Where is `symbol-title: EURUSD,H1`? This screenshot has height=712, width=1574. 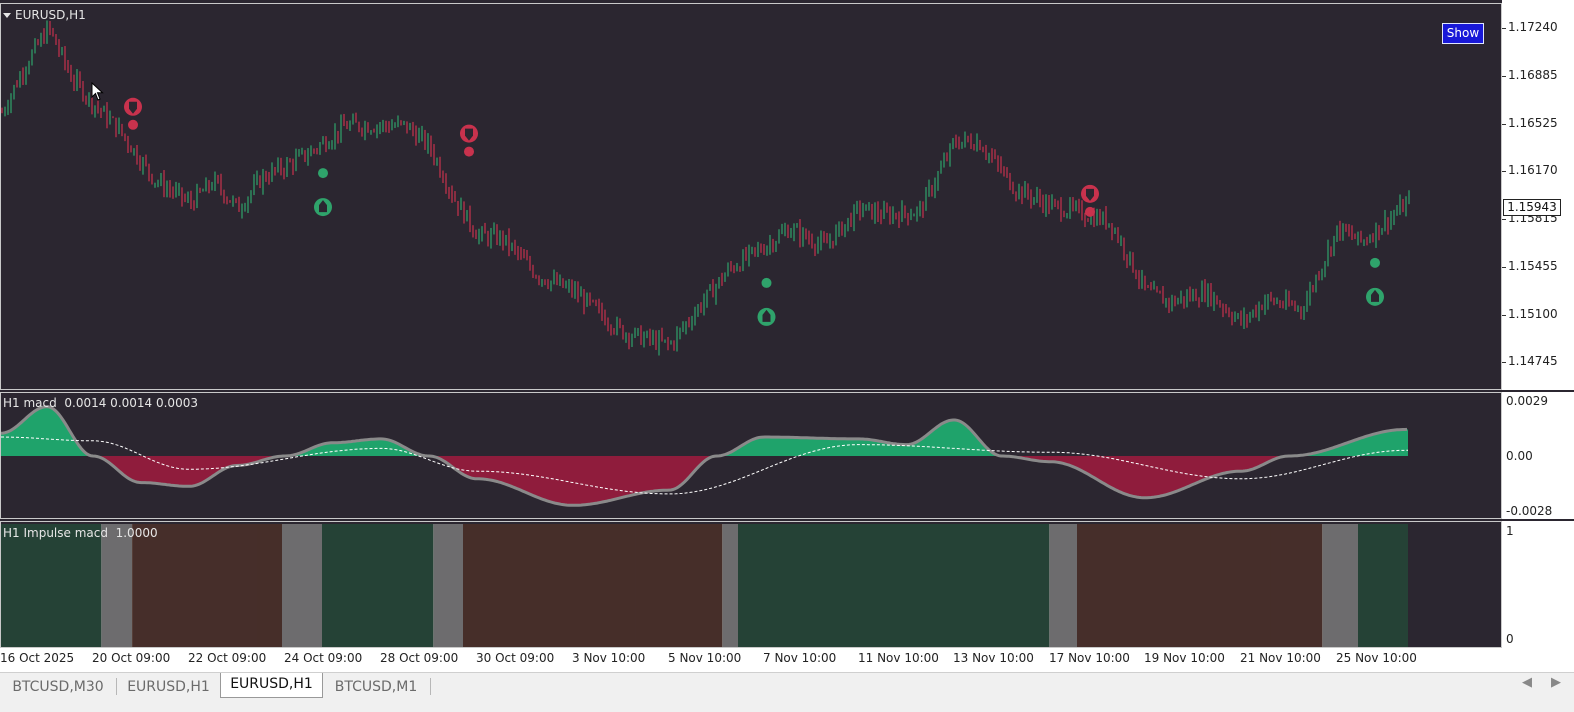
symbol-title: EURUSD,H1 is located at coordinates (44, 15).